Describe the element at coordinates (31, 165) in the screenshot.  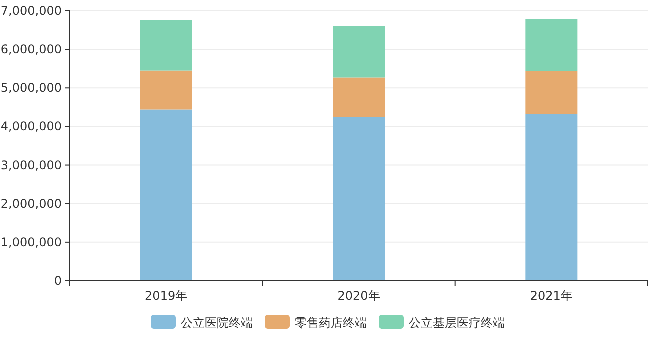
I see `y-tick-label: 3,000,000` at that location.